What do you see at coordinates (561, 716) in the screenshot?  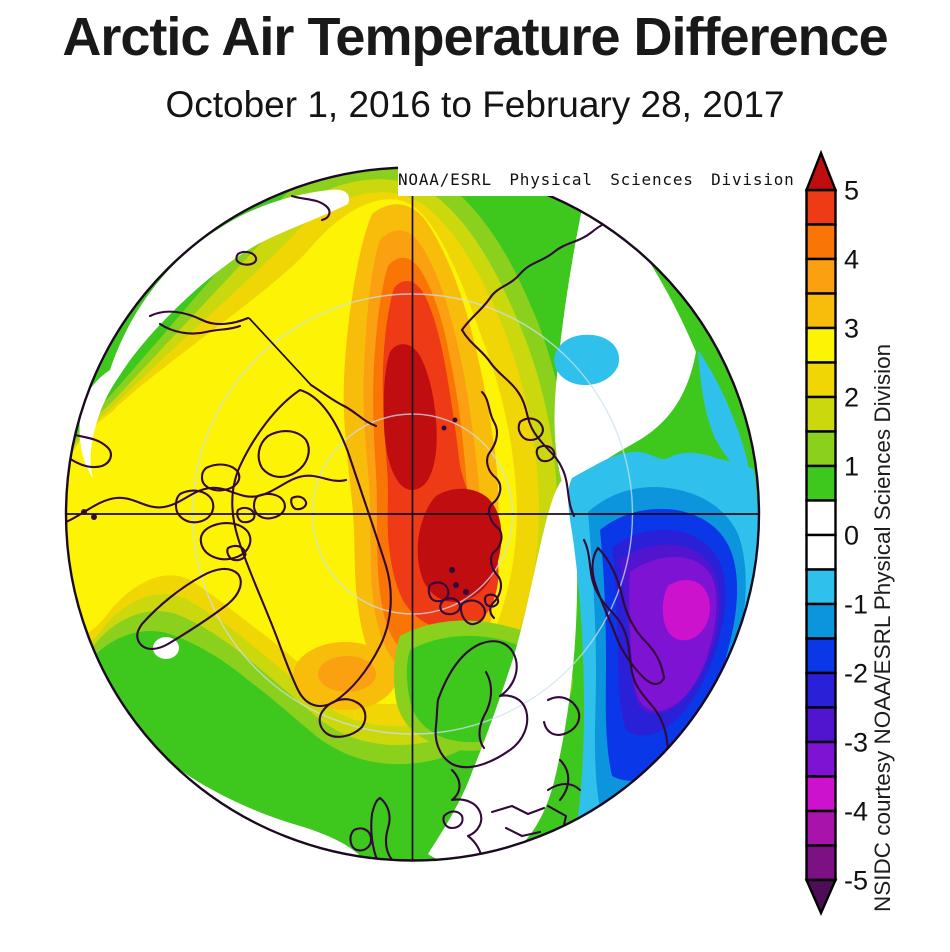 I see `coast-kola` at bounding box center [561, 716].